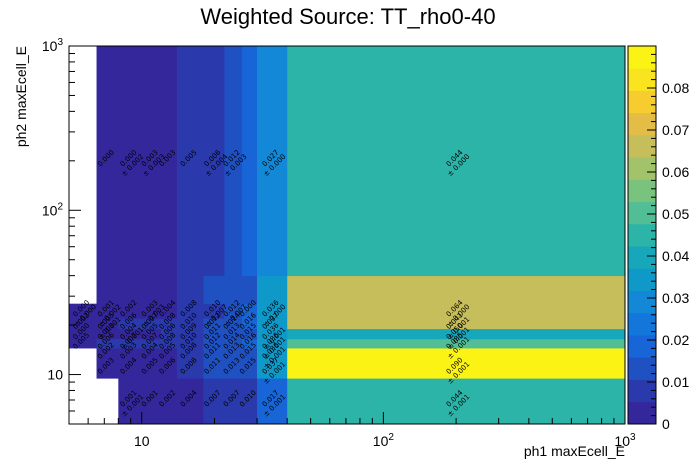 This screenshot has height=472, width=696. What do you see at coordinates (352, 430) in the screenshot?
I see `x-axis: 10 102 103` at bounding box center [352, 430].